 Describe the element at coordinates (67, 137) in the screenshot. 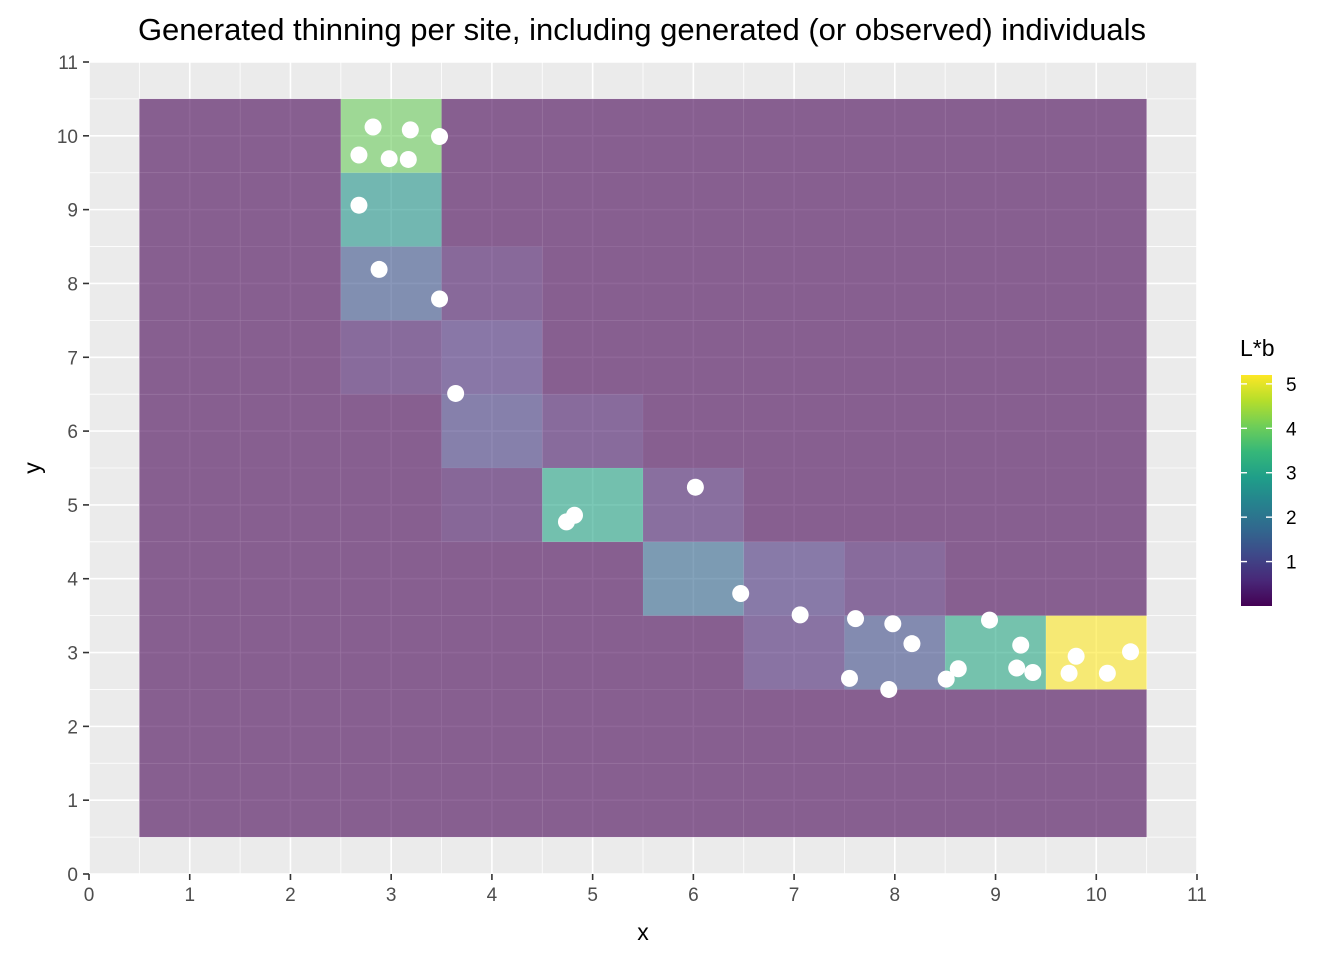

I see `y-tick-label: 10` at that location.